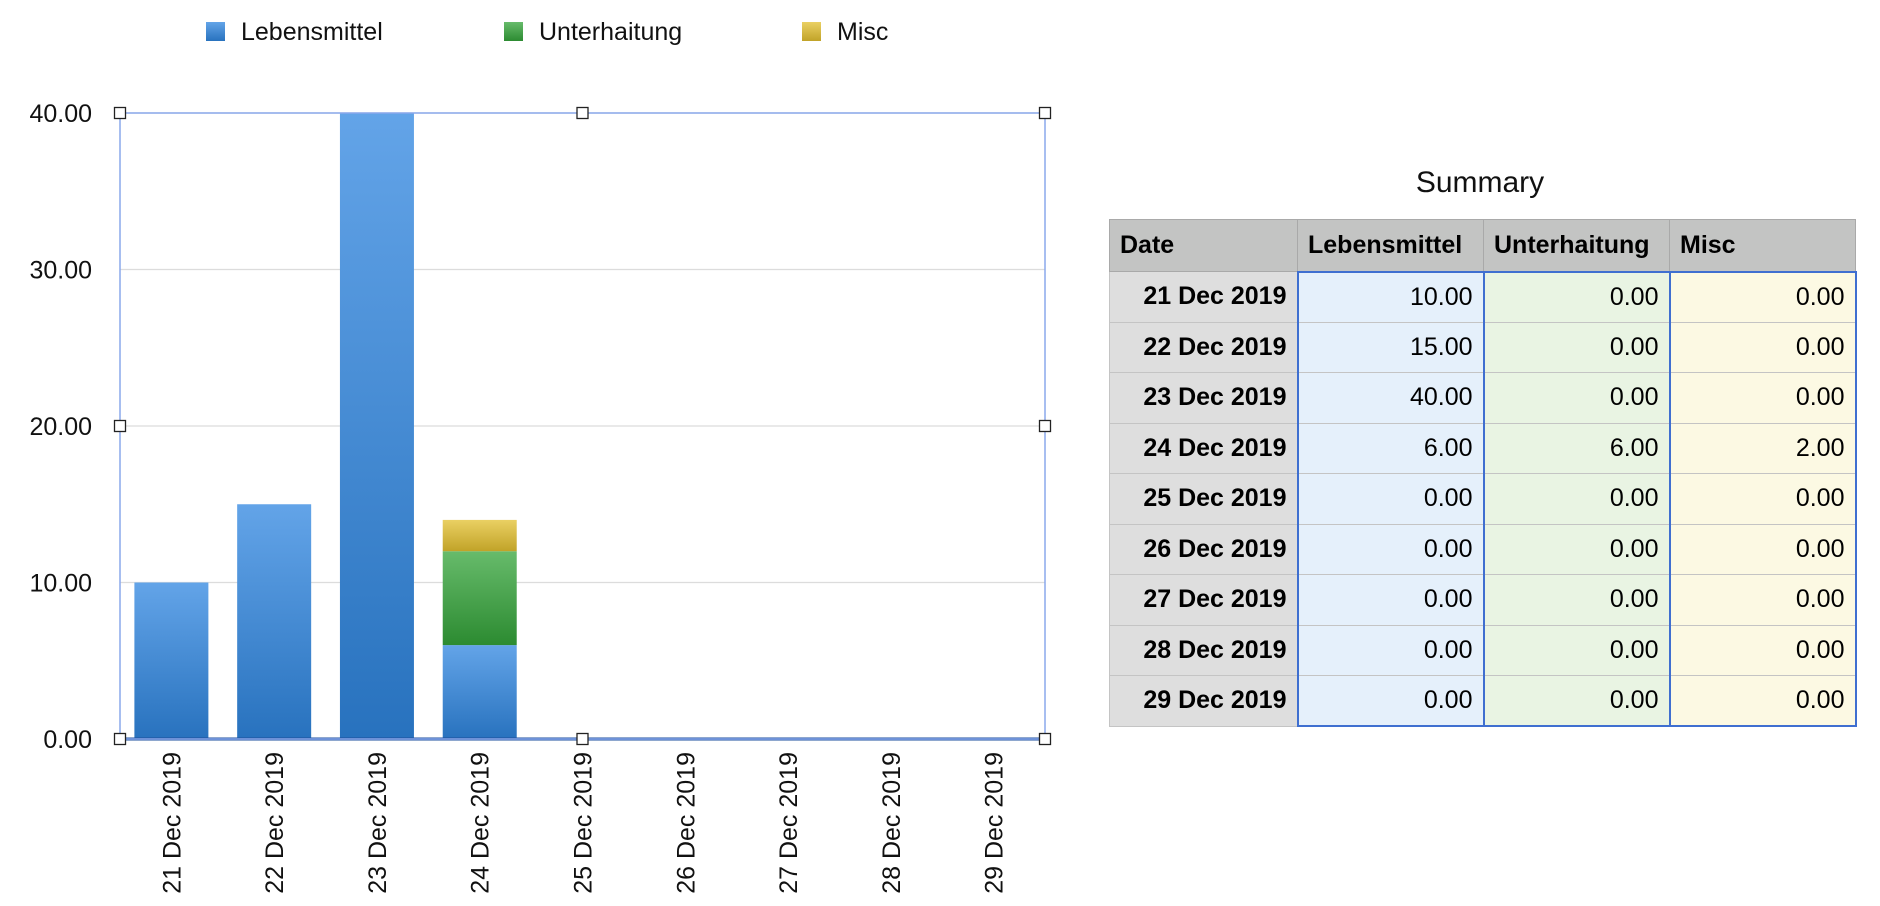 Image resolution: width=1880 pixels, height=906 pixels. Describe the element at coordinates (995, 823) in the screenshot. I see `x-category-label: 29 Dec 2019` at that location.